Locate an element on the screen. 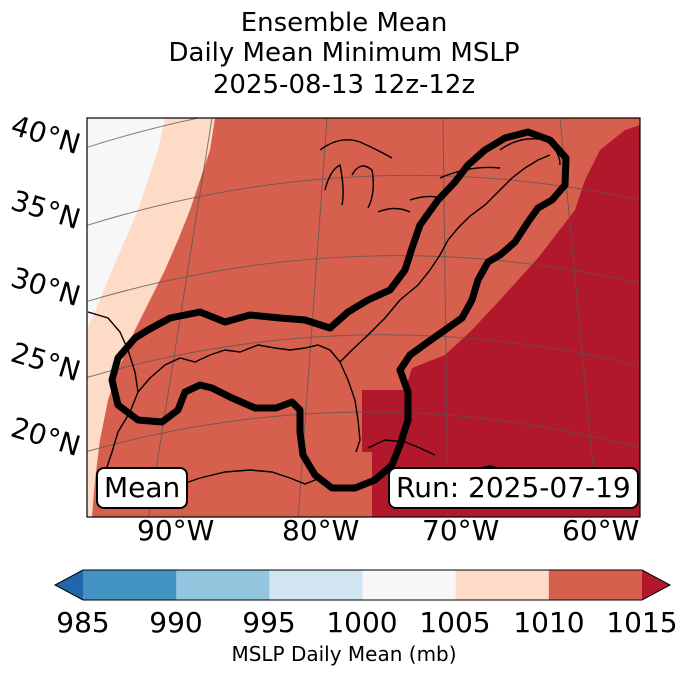  run-date-box: Run: 2025-07-19 is located at coordinates (513, 488).